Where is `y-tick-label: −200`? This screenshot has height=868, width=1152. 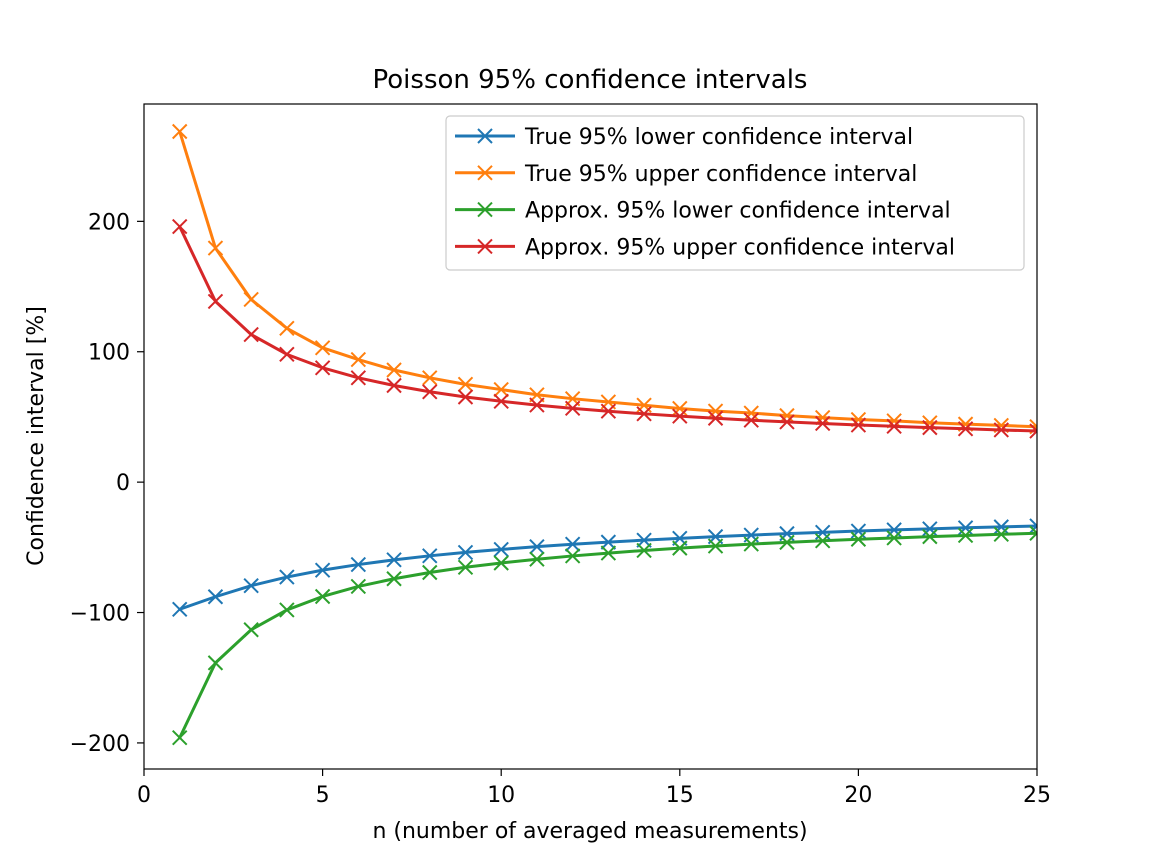
y-tick-label: −200 is located at coordinates (100, 744).